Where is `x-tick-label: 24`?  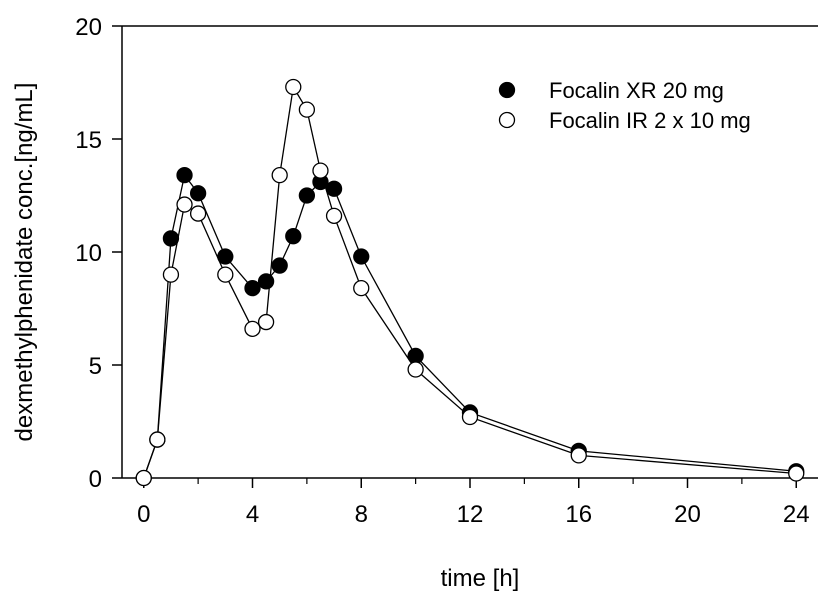 x-tick-label: 24 is located at coordinates (796, 514).